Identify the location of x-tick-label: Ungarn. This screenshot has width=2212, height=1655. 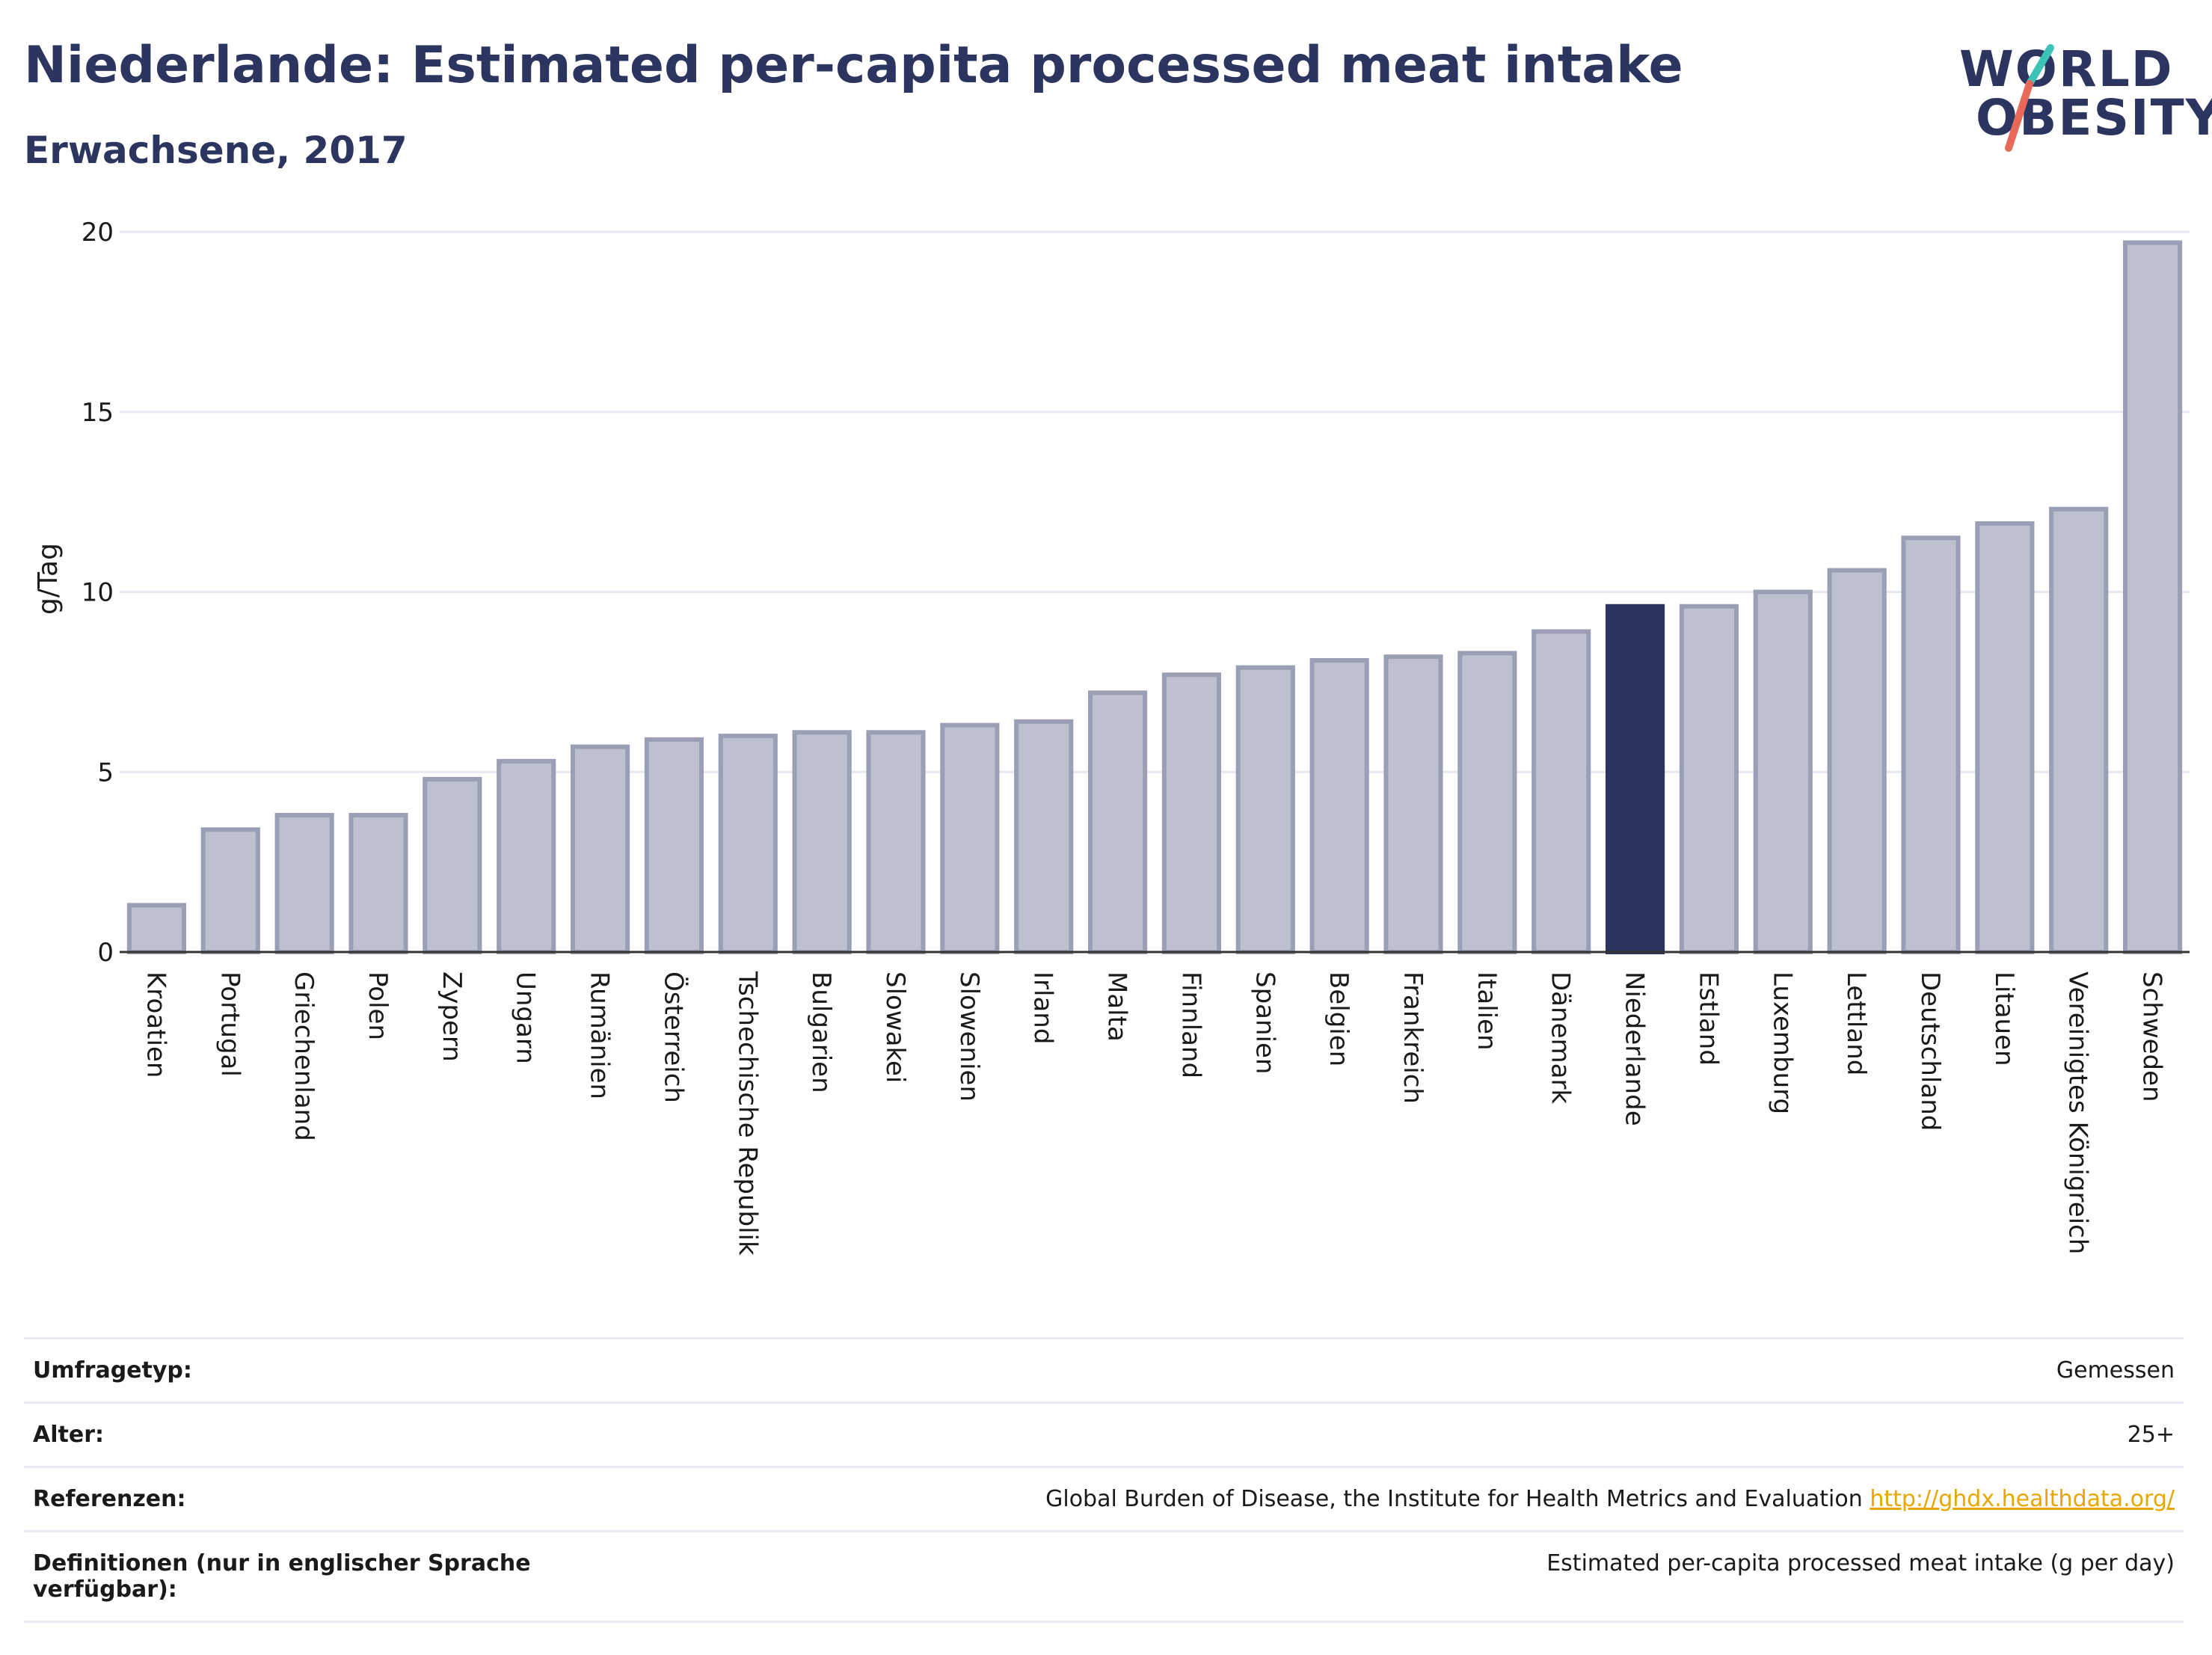
(526, 1017).